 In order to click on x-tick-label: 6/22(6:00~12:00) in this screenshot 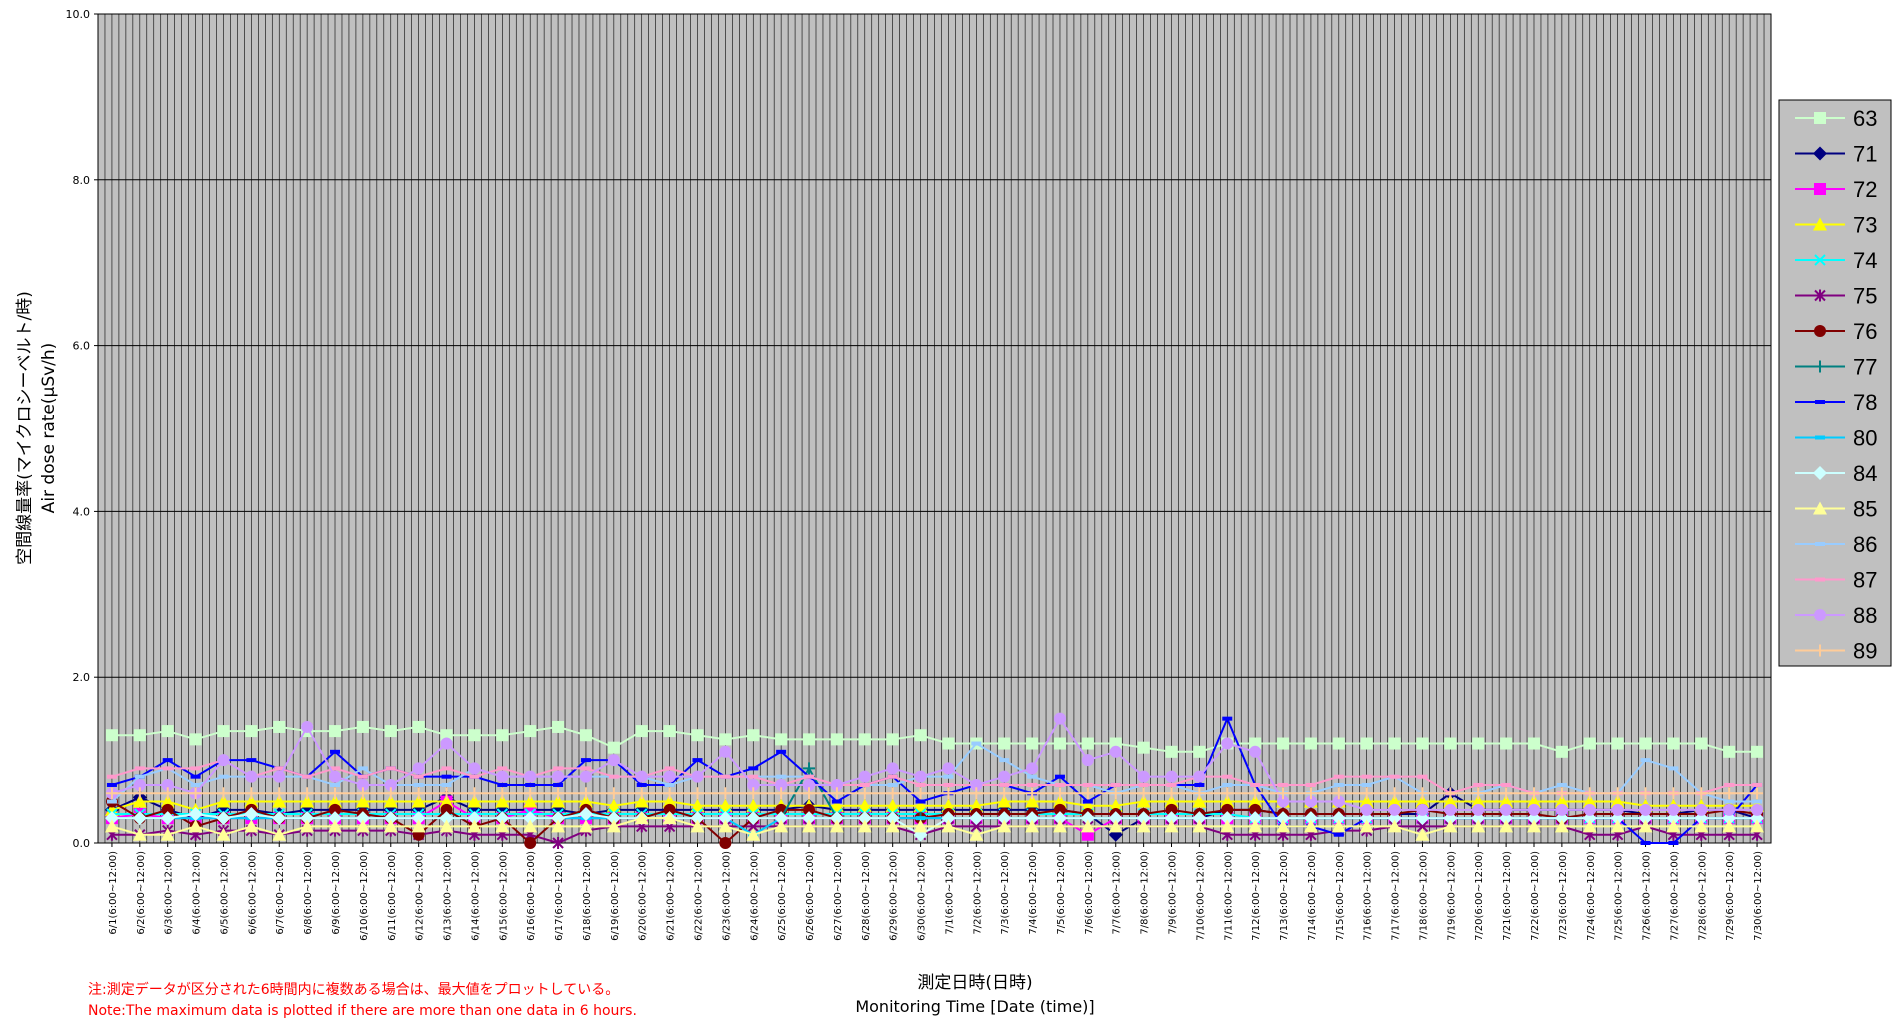, I will do `click(698, 896)`.